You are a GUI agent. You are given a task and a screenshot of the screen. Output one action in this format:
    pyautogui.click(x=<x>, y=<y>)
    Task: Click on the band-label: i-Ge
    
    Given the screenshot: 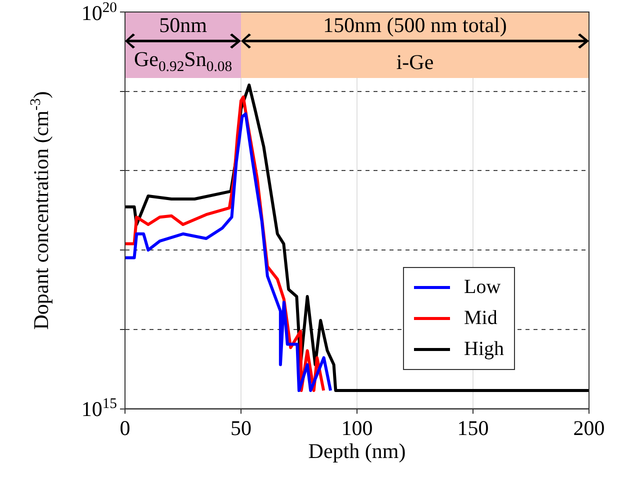 What is the action you would take?
    pyautogui.click(x=415, y=62)
    